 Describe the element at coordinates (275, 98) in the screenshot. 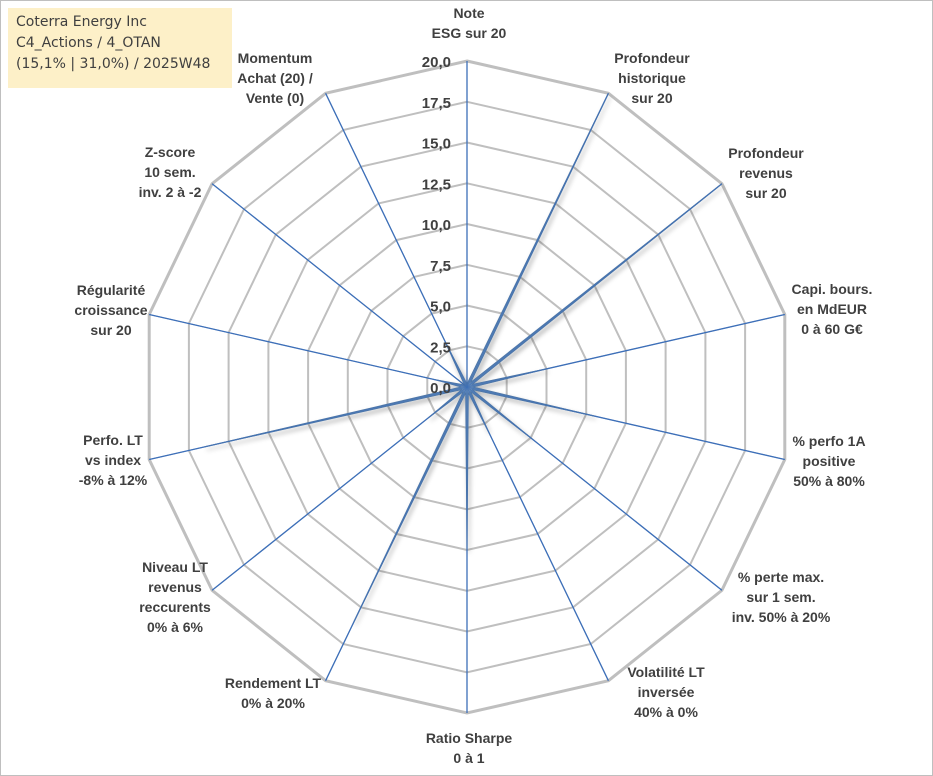

I see `axis-label-line: Vente (0)` at that location.